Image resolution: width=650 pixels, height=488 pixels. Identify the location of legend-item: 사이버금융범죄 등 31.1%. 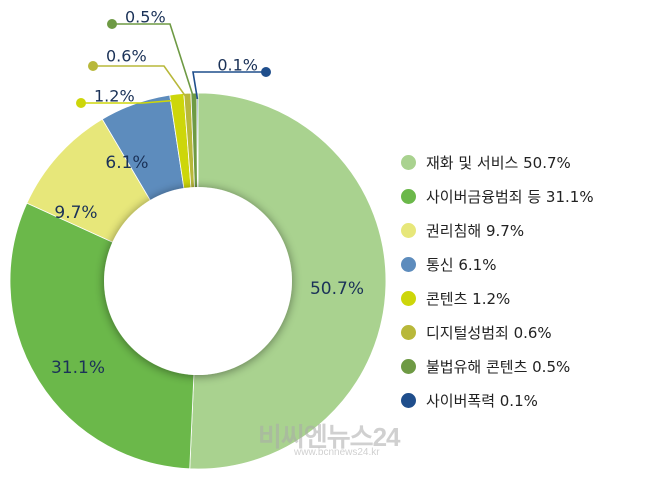
(497, 196).